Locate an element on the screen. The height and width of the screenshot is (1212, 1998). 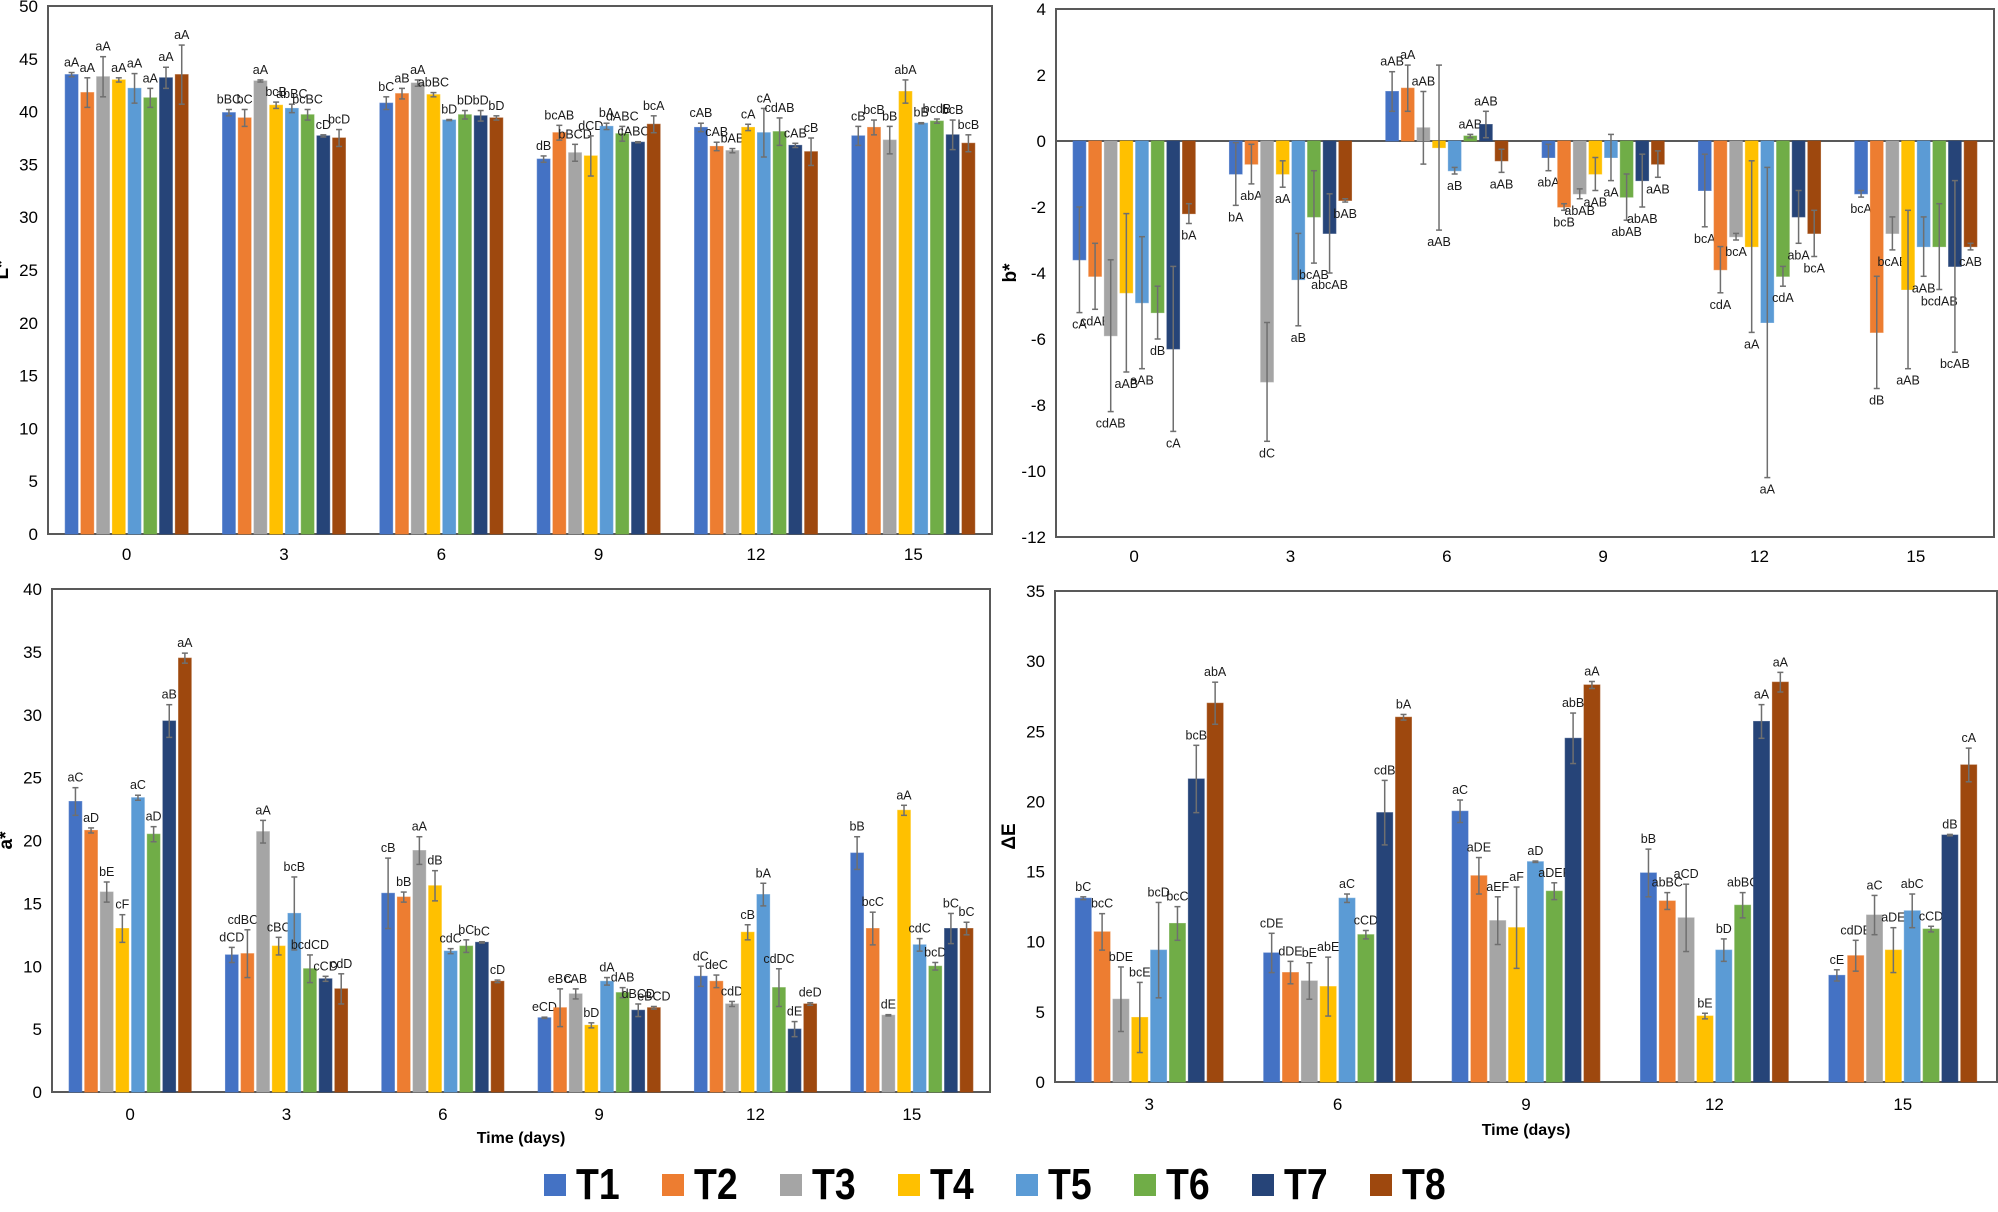
significance-label: aCD is located at coordinates (1686, 874).